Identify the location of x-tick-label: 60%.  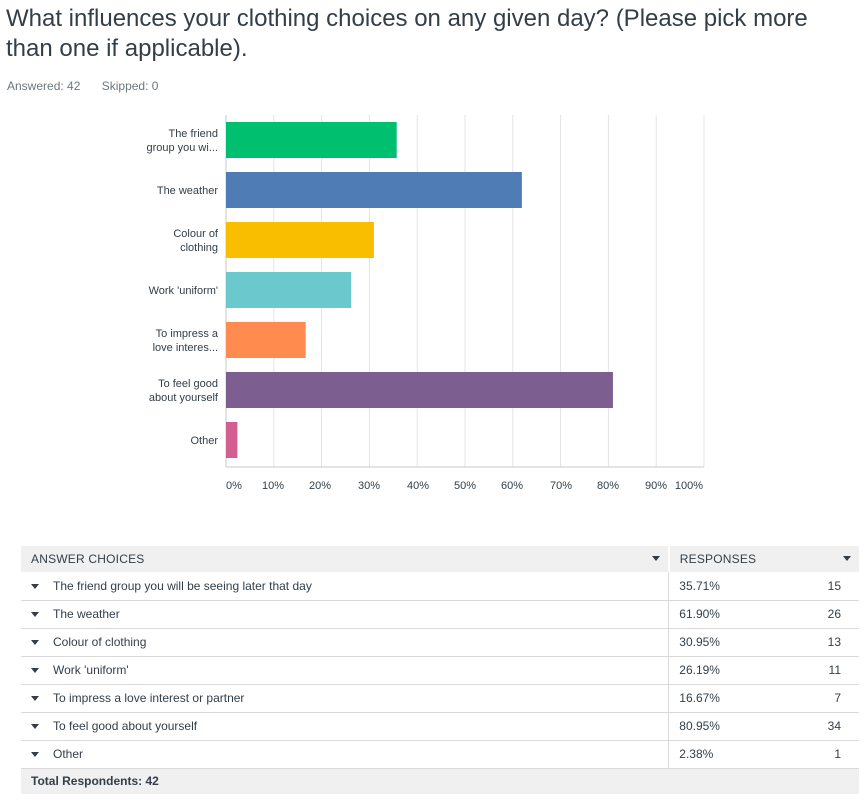
(512, 486).